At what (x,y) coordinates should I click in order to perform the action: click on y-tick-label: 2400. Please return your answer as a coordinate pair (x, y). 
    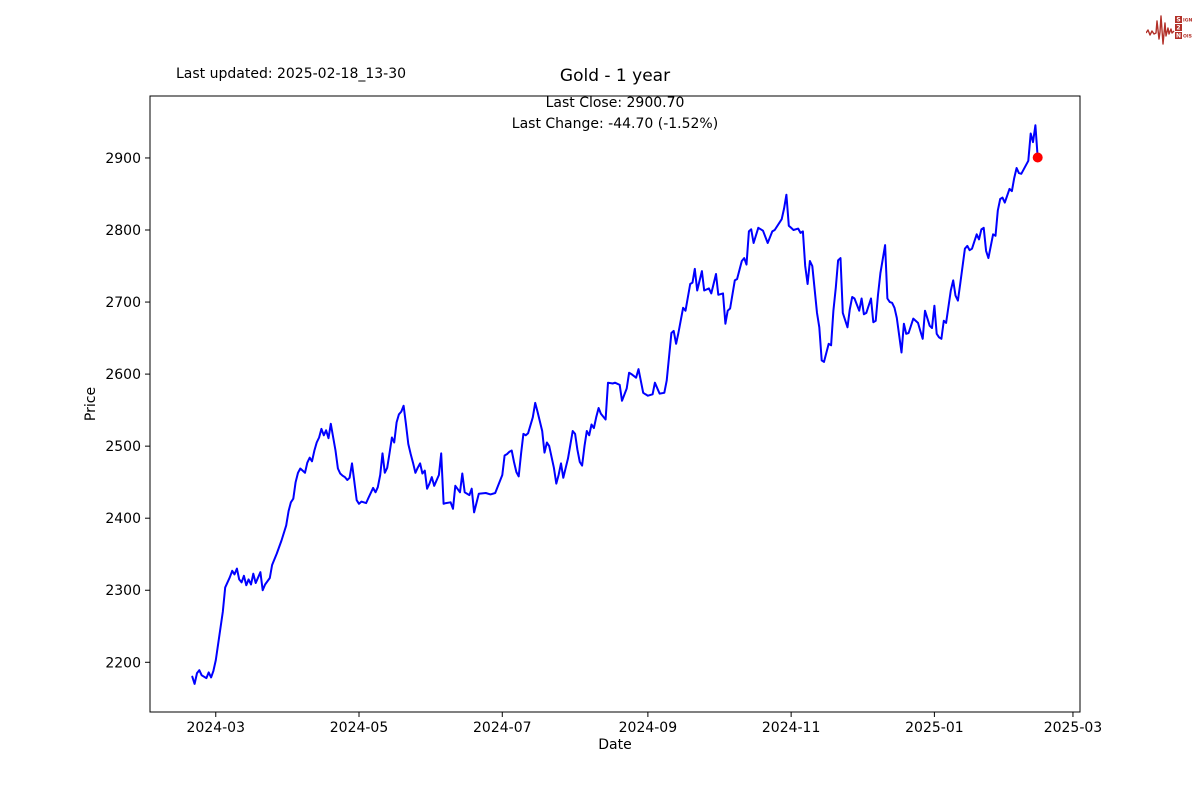
    Looking at the image, I should click on (123, 519).